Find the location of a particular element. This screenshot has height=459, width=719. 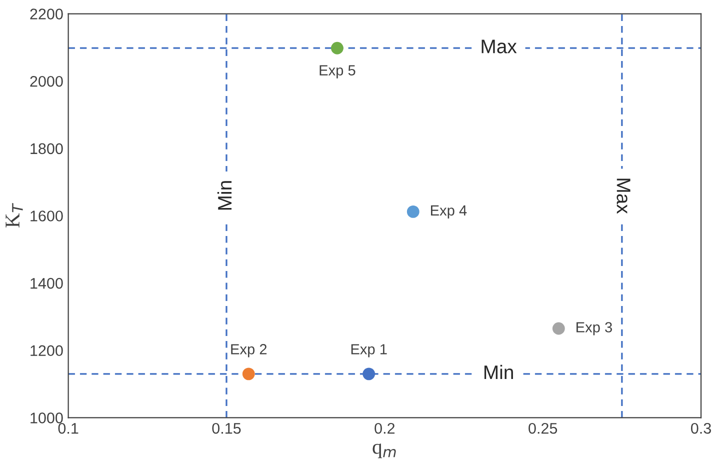

y-tick-label: 1400 is located at coordinates (46, 283).